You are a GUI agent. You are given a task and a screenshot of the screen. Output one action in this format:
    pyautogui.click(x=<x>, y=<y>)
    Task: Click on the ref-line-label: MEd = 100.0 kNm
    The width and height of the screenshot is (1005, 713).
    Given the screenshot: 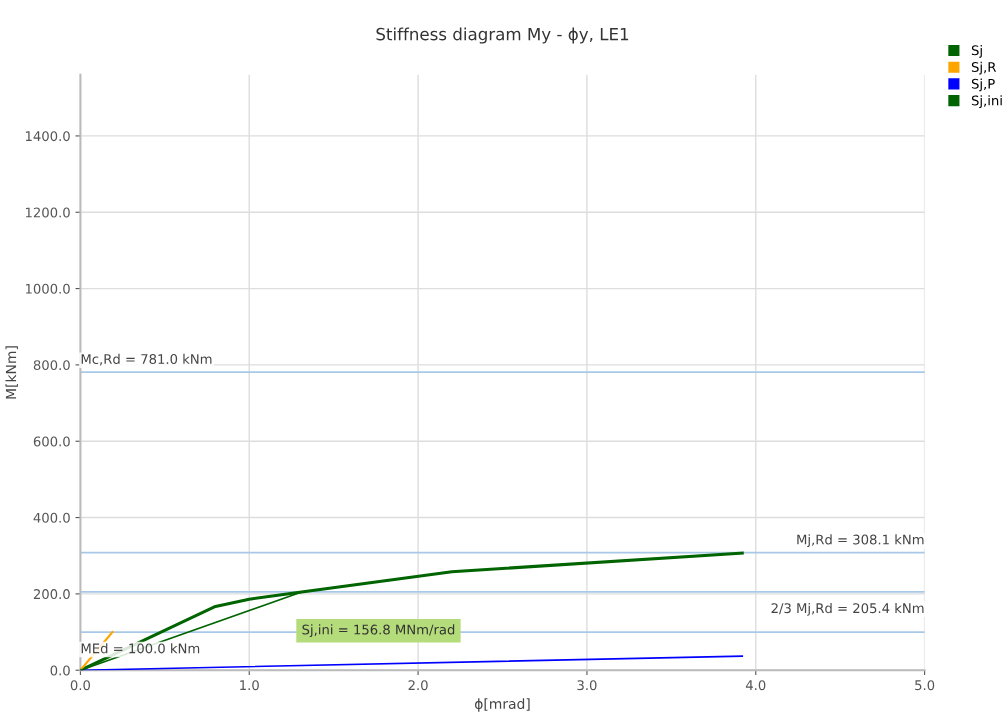 What is the action you would take?
    pyautogui.click(x=140, y=648)
    